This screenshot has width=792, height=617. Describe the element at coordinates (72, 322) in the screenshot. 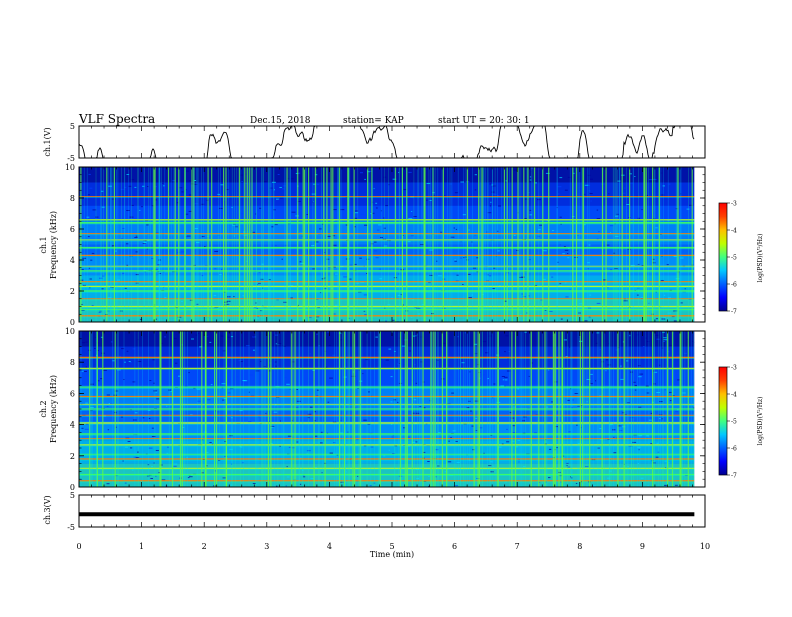

I see `y-tick-label: 0` at that location.